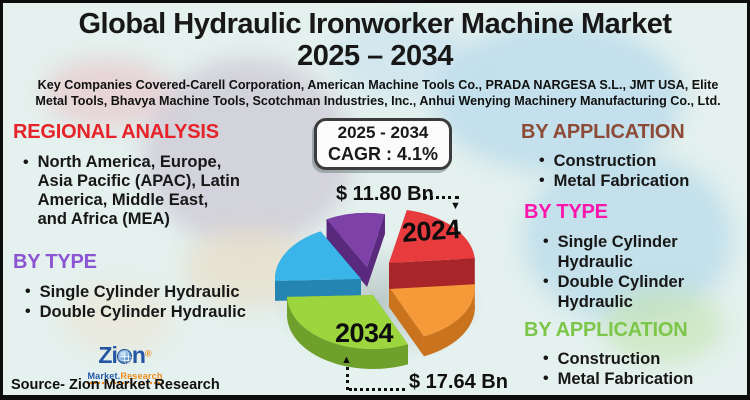 This screenshot has height=400, width=750. What do you see at coordinates (385, 194) in the screenshot?
I see `value-2024-label: $ 11.80 Bn` at bounding box center [385, 194].